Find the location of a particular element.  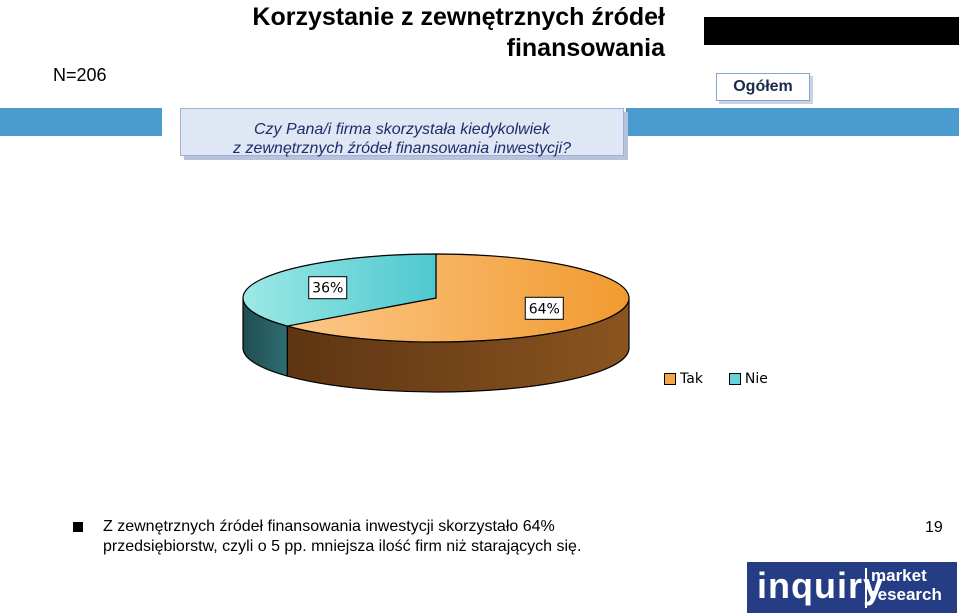

data-label-nie: 36% is located at coordinates (328, 288).